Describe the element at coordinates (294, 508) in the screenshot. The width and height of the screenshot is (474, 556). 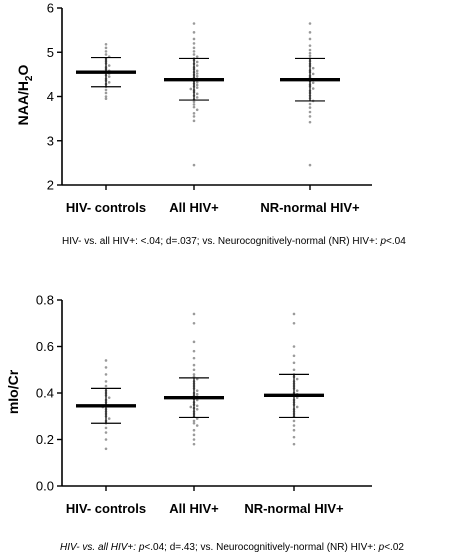
I see `mio-category-label: NR-normal HIV+` at that location.